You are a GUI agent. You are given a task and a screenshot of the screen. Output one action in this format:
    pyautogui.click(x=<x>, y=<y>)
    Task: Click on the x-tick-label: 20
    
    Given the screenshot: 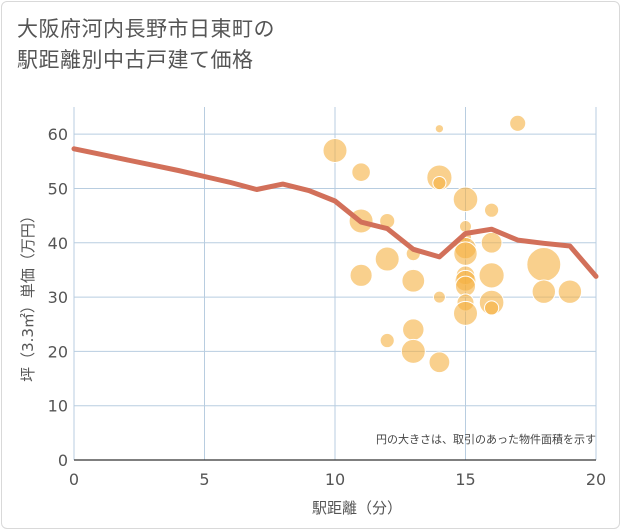 What is the action you would take?
    pyautogui.click(x=596, y=479)
    